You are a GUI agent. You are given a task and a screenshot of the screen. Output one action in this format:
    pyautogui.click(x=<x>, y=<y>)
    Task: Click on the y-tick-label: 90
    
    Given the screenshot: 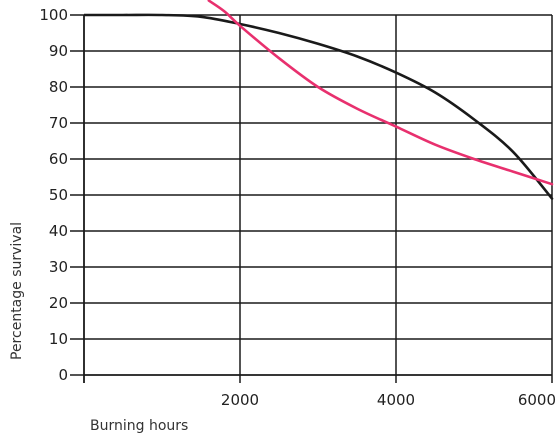 What is the action you would take?
    pyautogui.click(x=58, y=51)
    